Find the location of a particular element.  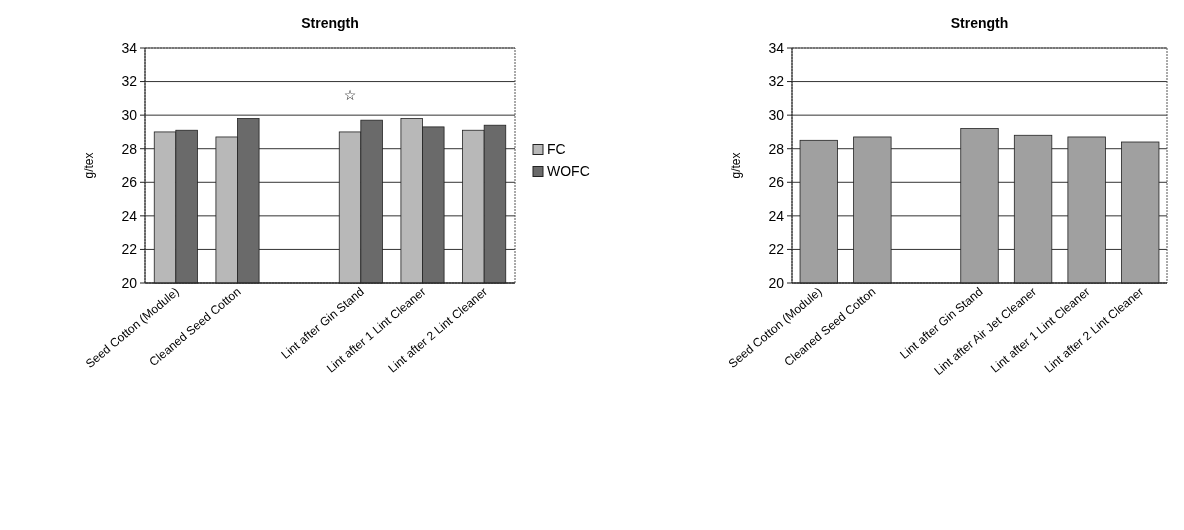

legend-label: WOFC is located at coordinates (568, 171).